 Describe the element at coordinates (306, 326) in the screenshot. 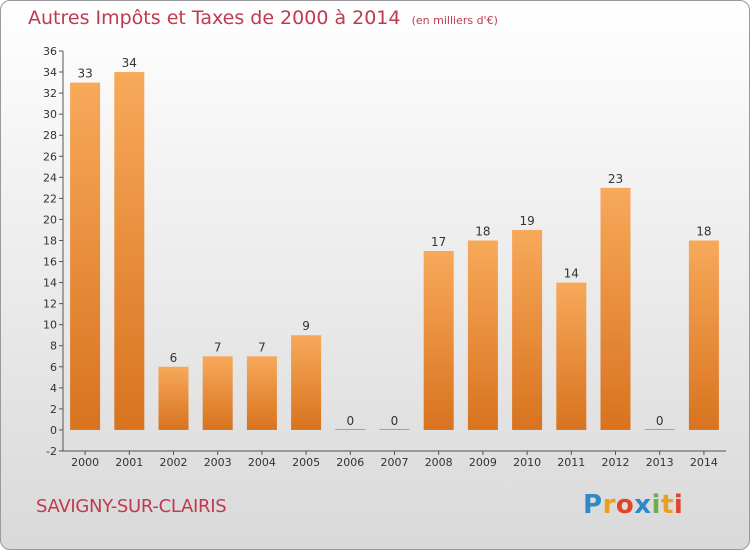

I see `value-label-2005: 9` at that location.